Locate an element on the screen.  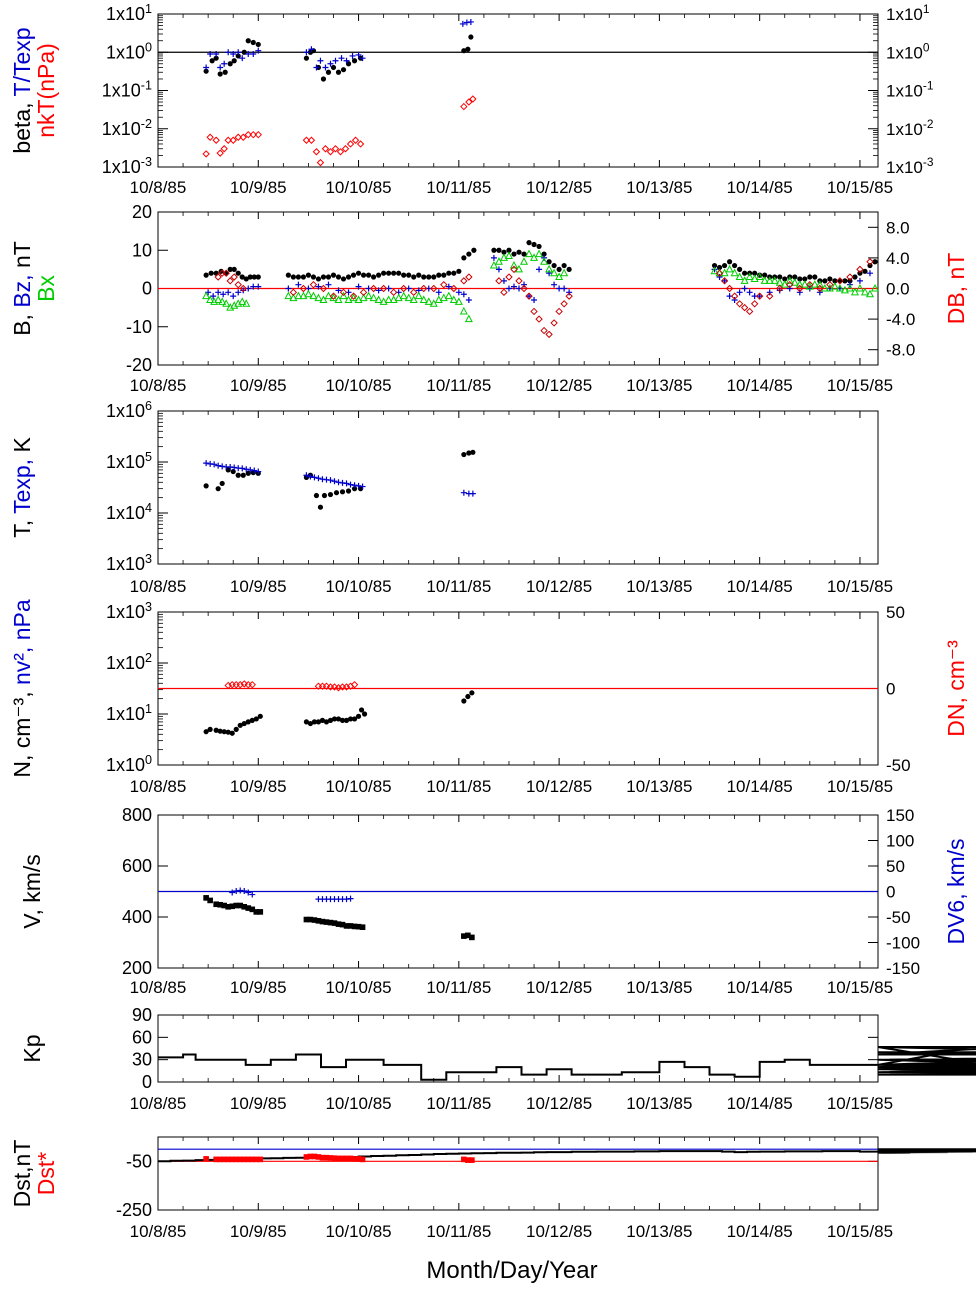
plot-frame is located at coordinates (518, 487).